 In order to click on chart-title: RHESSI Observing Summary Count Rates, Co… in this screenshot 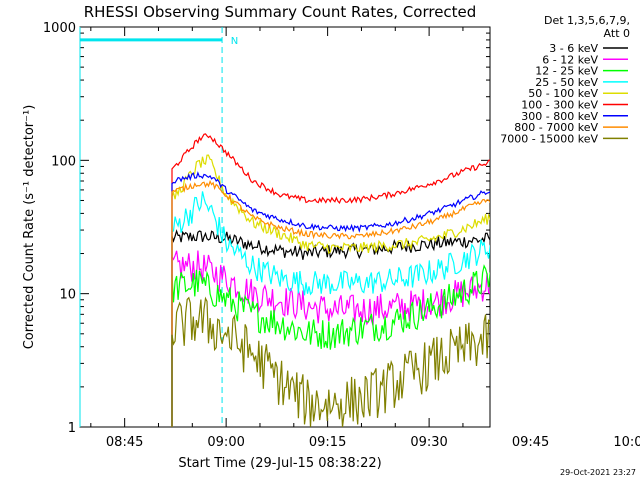, I will do `click(280, 12)`.